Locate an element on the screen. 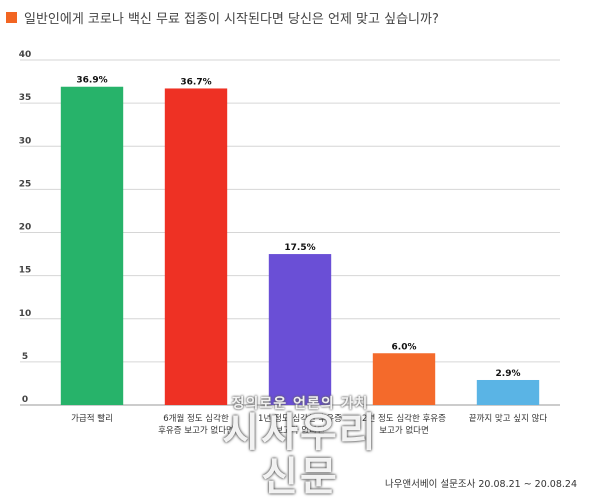  x-category-label: 1년 정도 심각한 후유증 is located at coordinates (300, 418).